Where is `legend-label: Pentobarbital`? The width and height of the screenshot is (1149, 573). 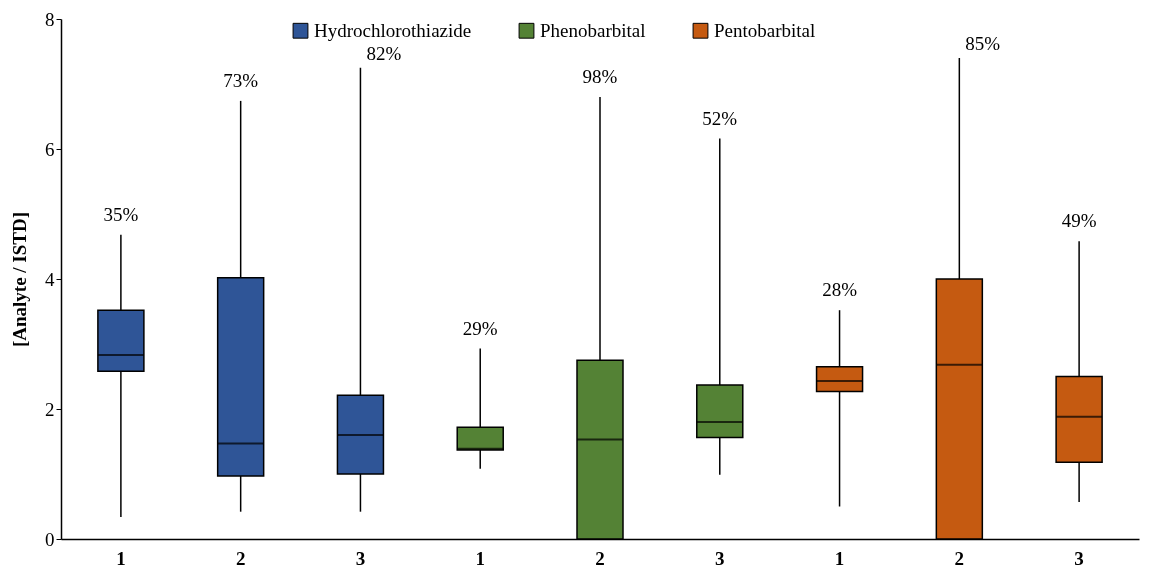
legend-label: Pentobarbital is located at coordinates (765, 30).